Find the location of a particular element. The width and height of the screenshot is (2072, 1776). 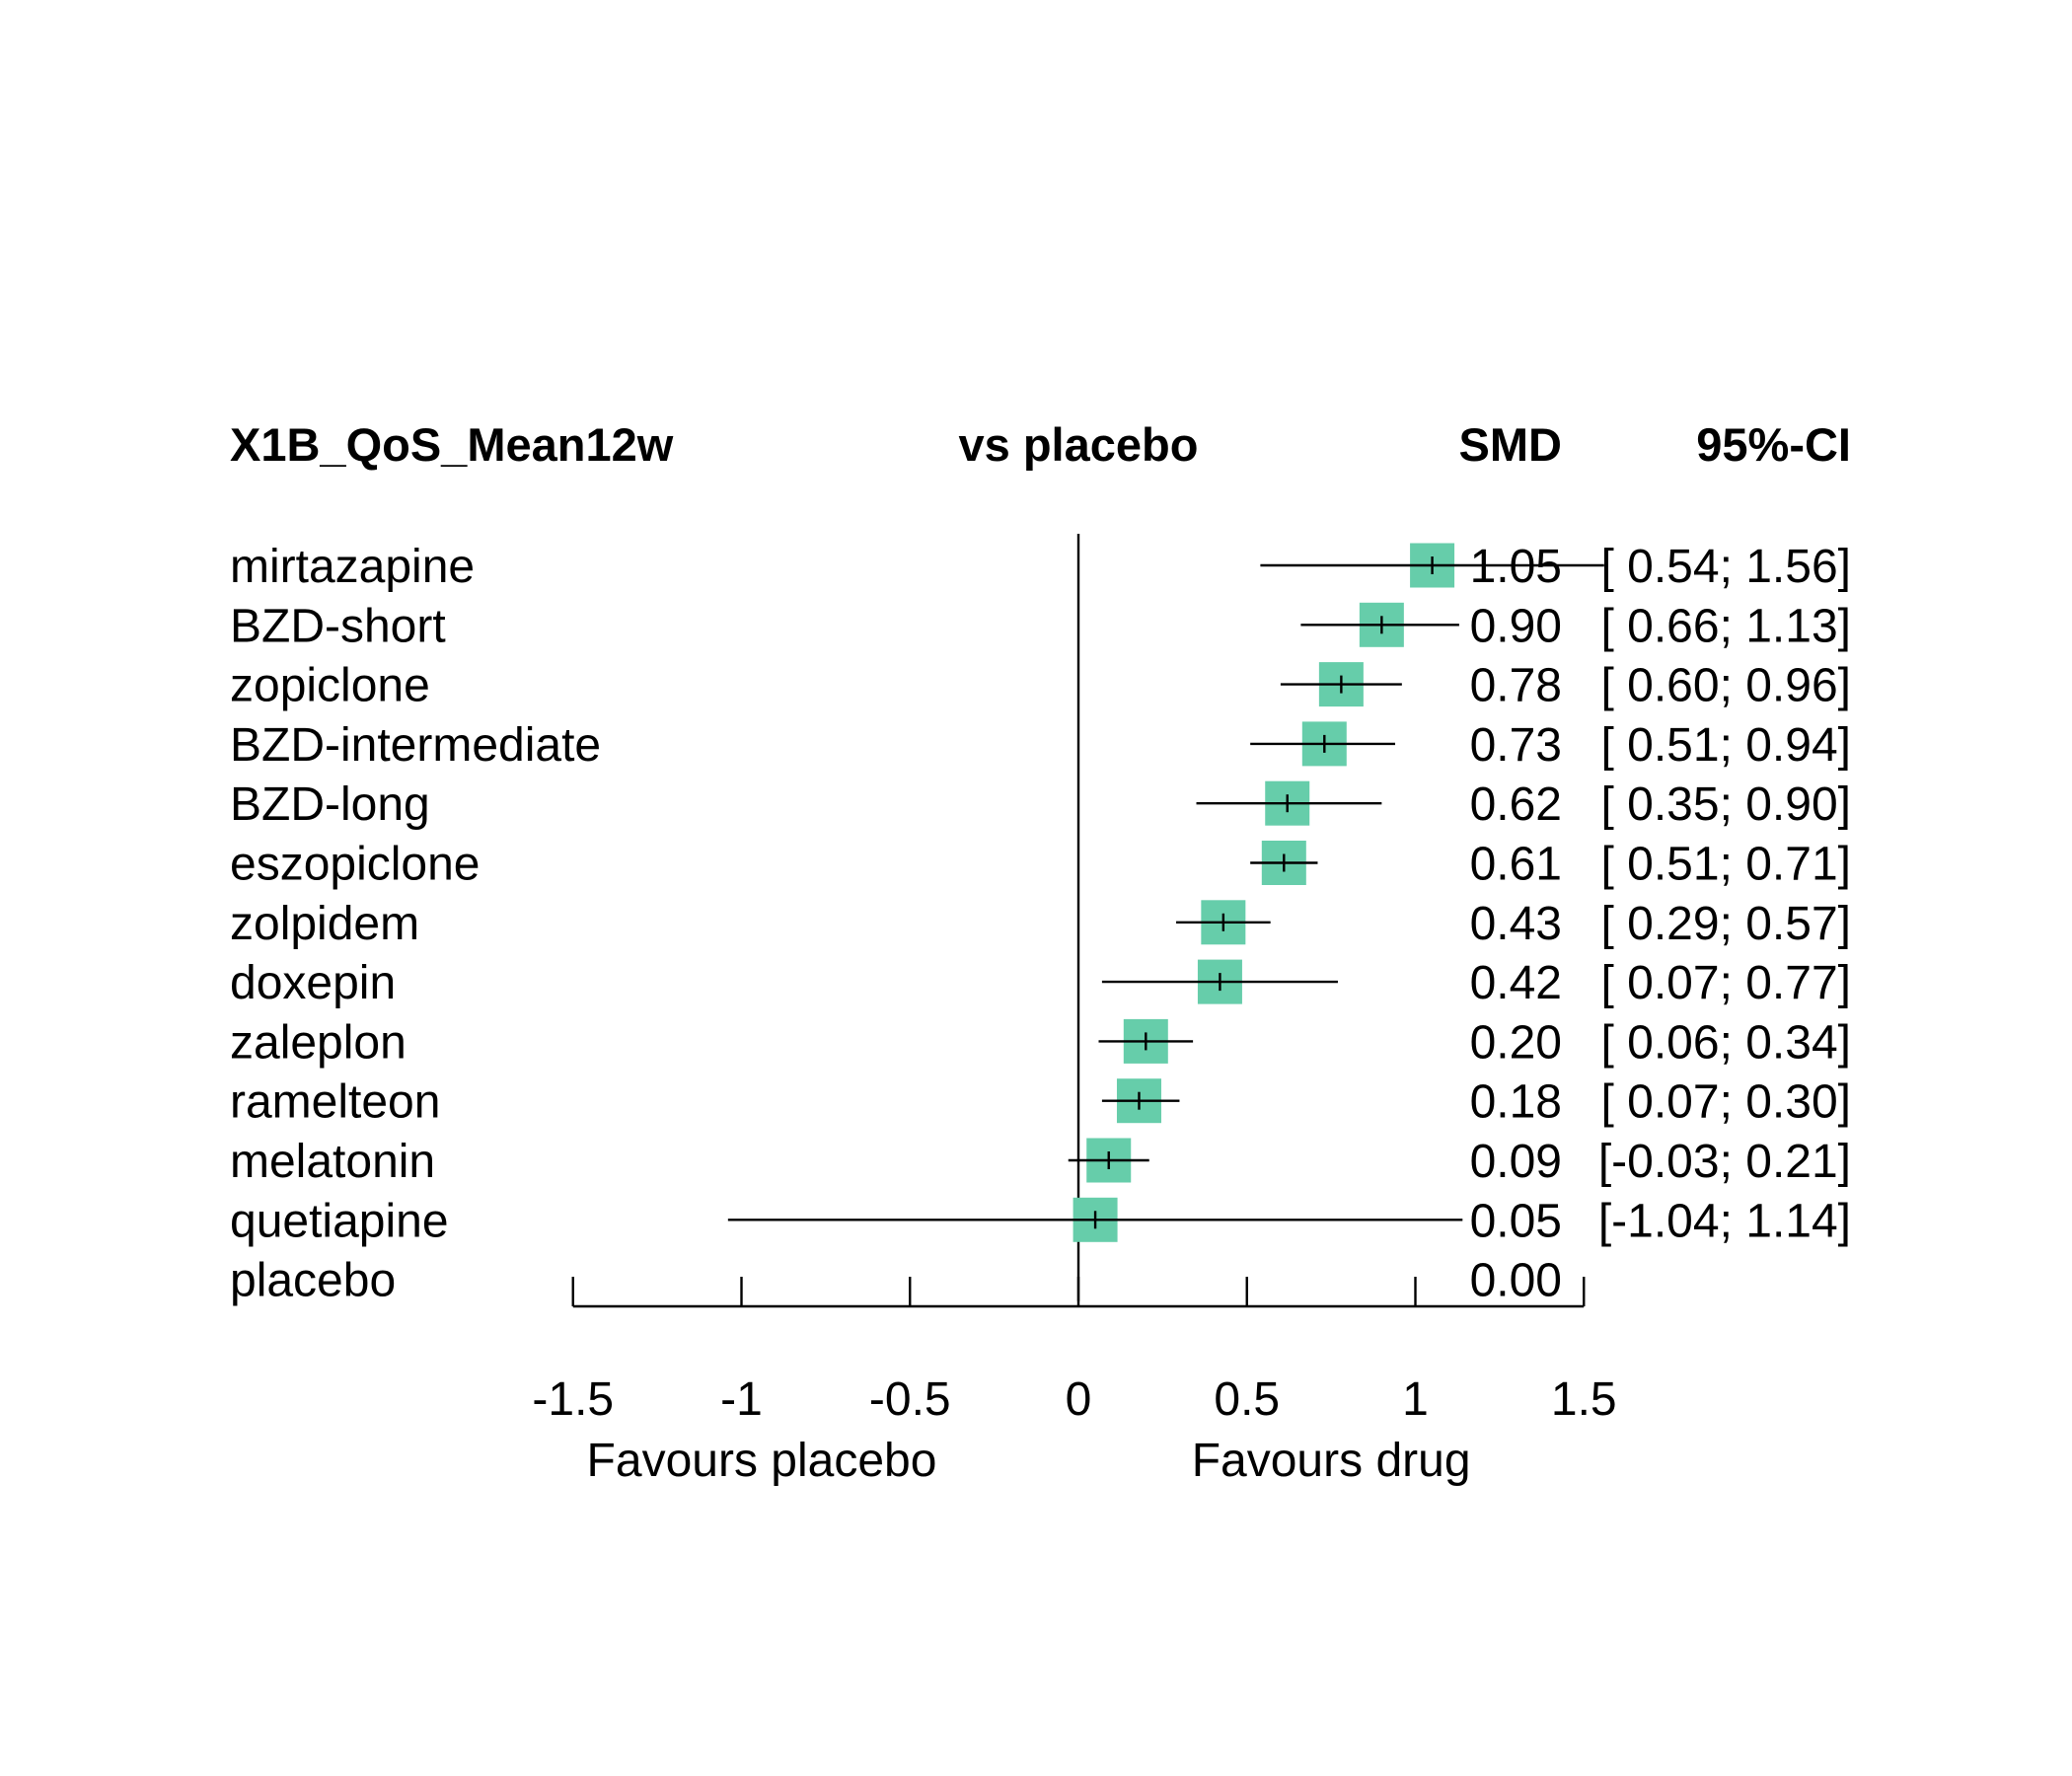

x-tick-label: -0.5 is located at coordinates (910, 1400).